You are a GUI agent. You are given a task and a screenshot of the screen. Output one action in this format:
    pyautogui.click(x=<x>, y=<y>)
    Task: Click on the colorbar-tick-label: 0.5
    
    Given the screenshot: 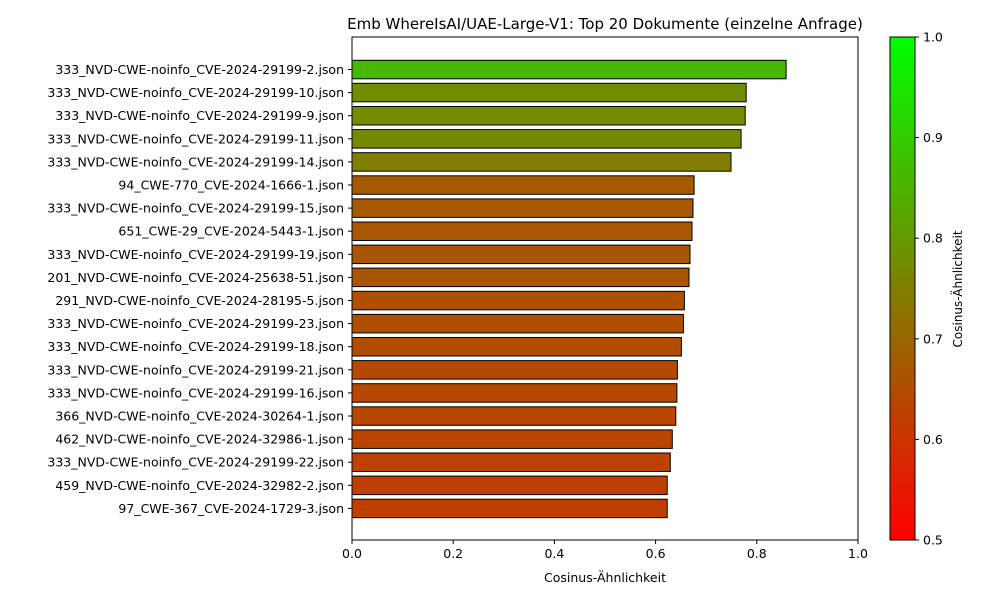 What is the action you would take?
    pyautogui.click(x=933, y=540)
    